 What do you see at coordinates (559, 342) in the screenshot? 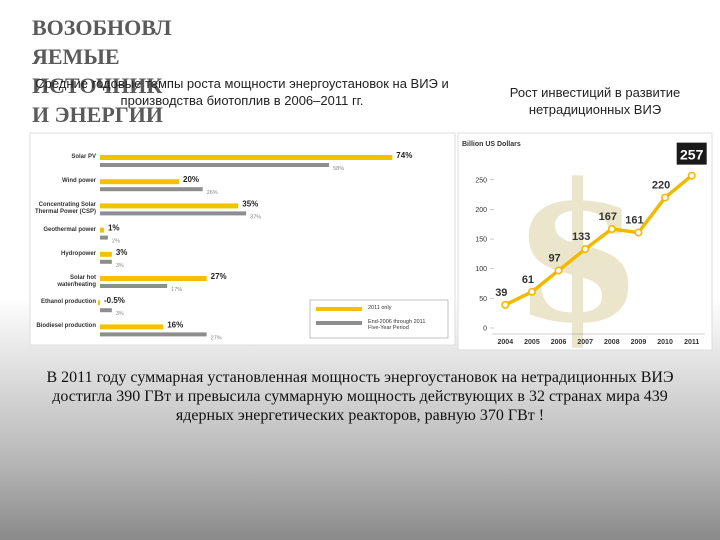
I see `x-tick-label: 2006` at bounding box center [559, 342].